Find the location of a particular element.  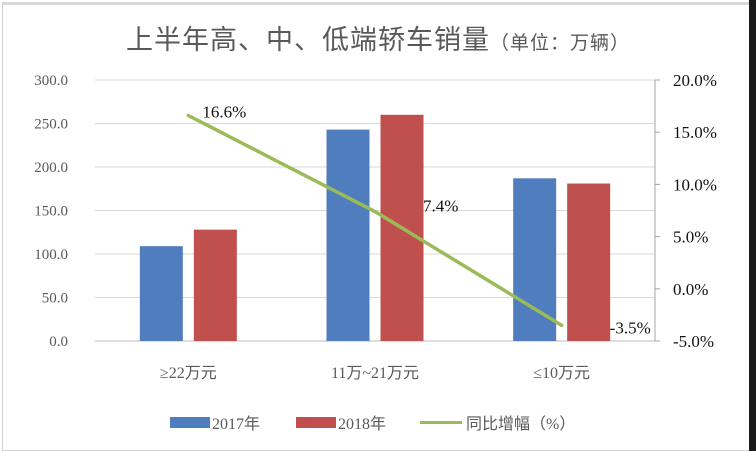

left-axis-tick: 250.0 is located at coordinates (51, 125).